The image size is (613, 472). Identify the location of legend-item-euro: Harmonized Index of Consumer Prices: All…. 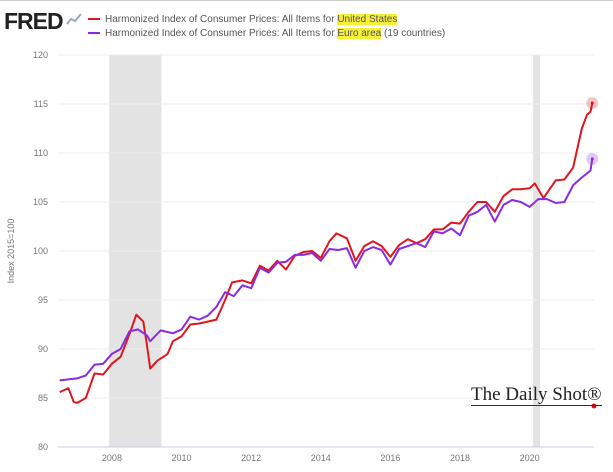
(266, 33).